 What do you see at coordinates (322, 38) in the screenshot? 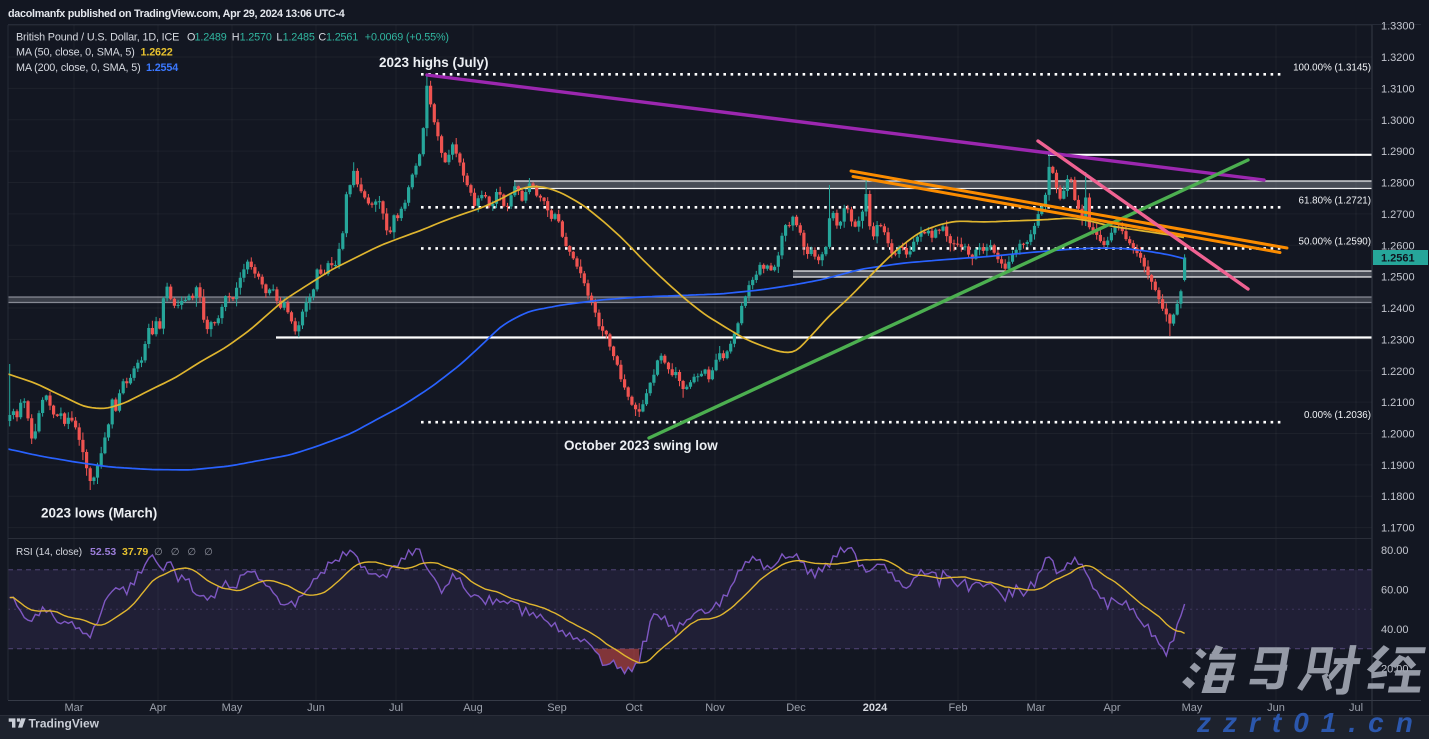
I see `svg-text: C` at bounding box center [322, 38].